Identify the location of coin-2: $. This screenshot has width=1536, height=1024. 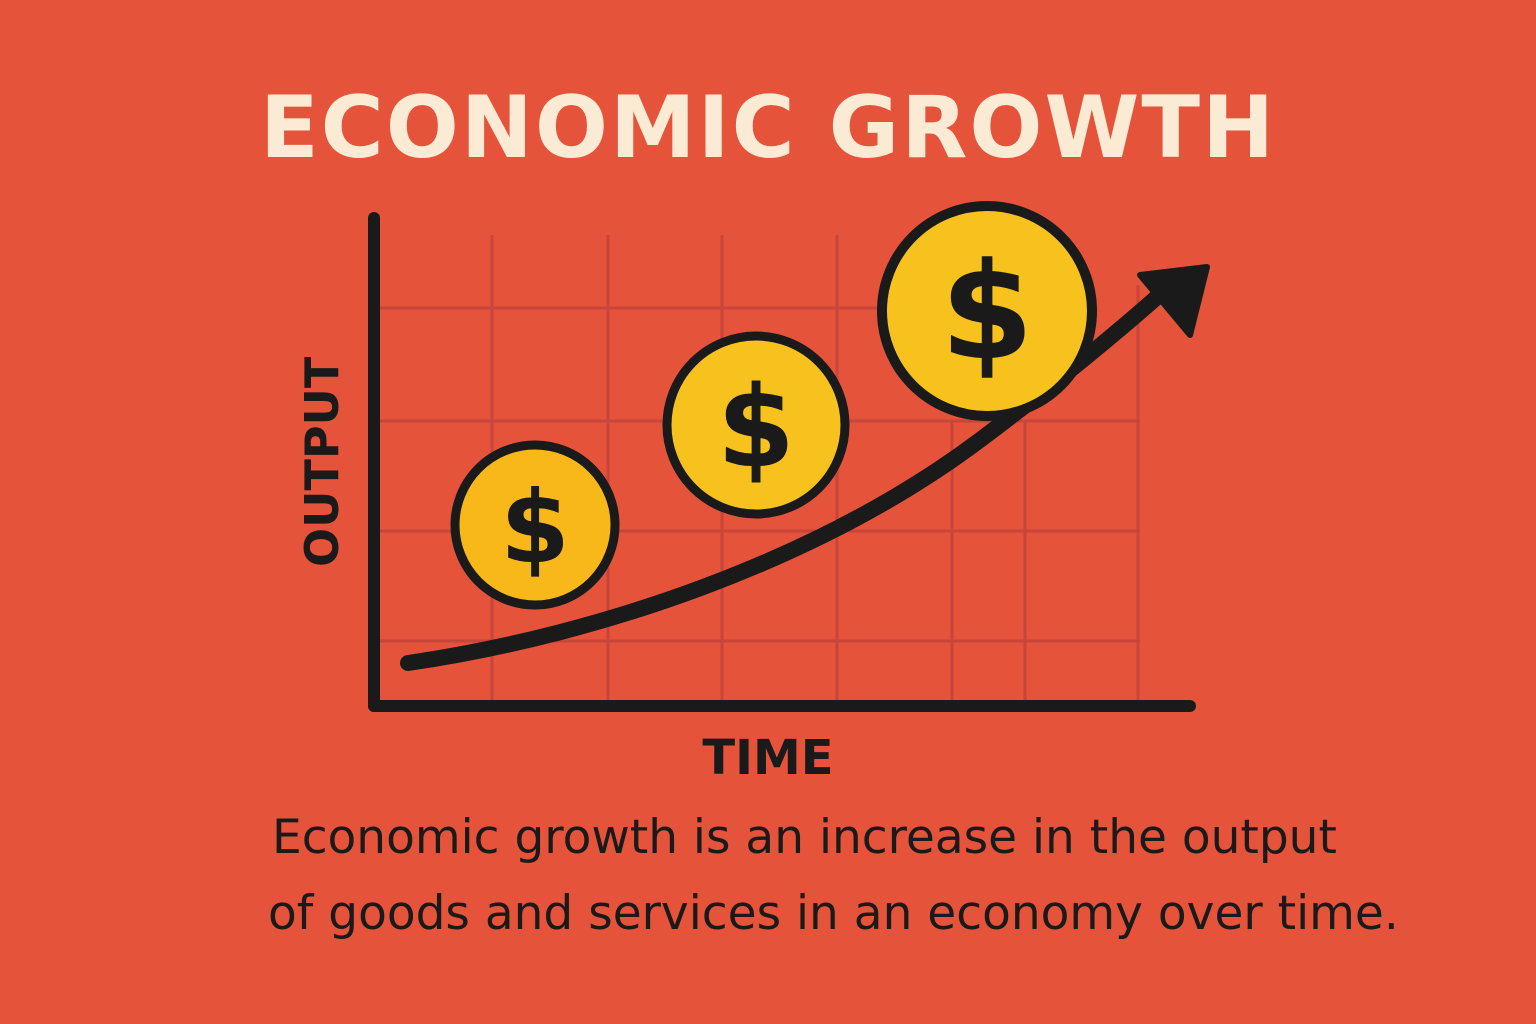
(756, 425).